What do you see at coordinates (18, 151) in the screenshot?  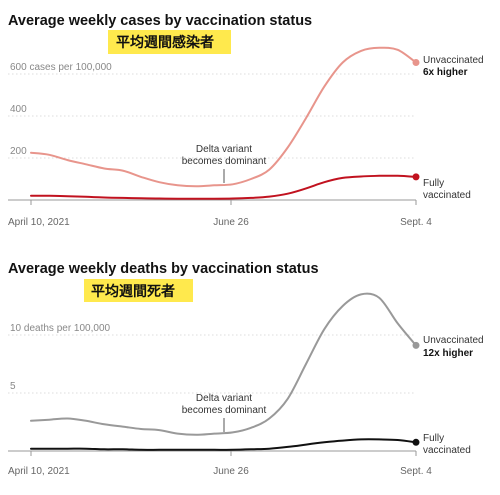 I see `cases-y-tick-label-200: 200` at bounding box center [18, 151].